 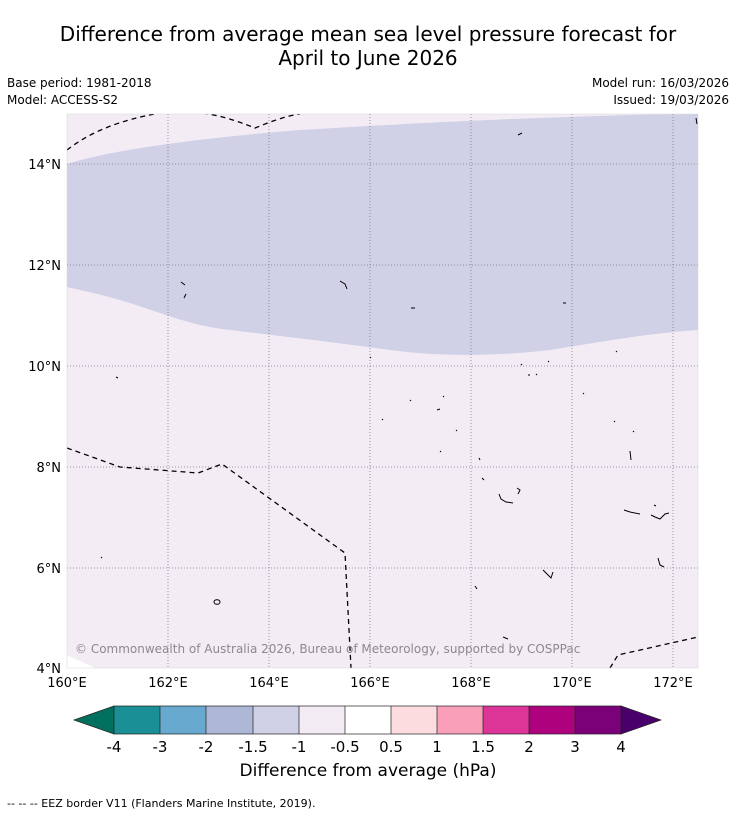 I want to click on title-line-2: April to June 2026, so click(x=368, y=58).